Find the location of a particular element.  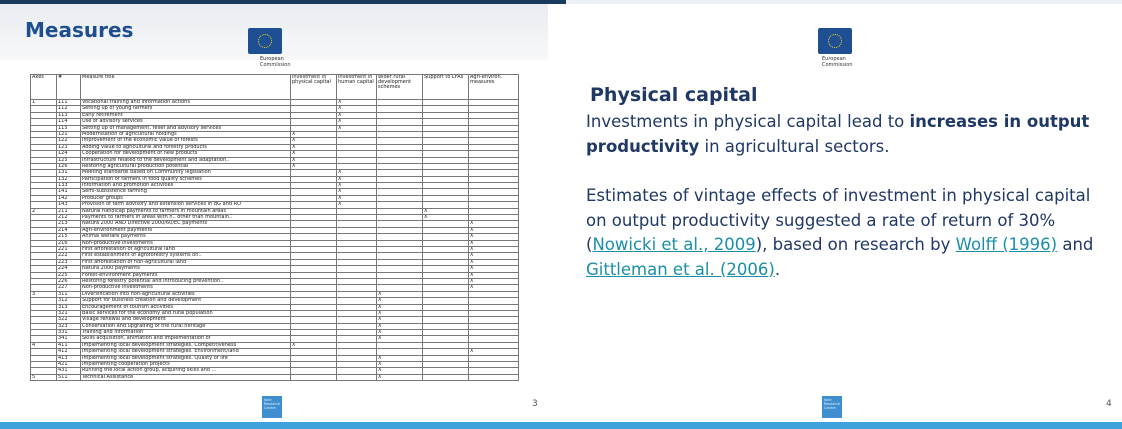

table-row: 112 Setting up of young farmers X is located at coordinates (274, 109).